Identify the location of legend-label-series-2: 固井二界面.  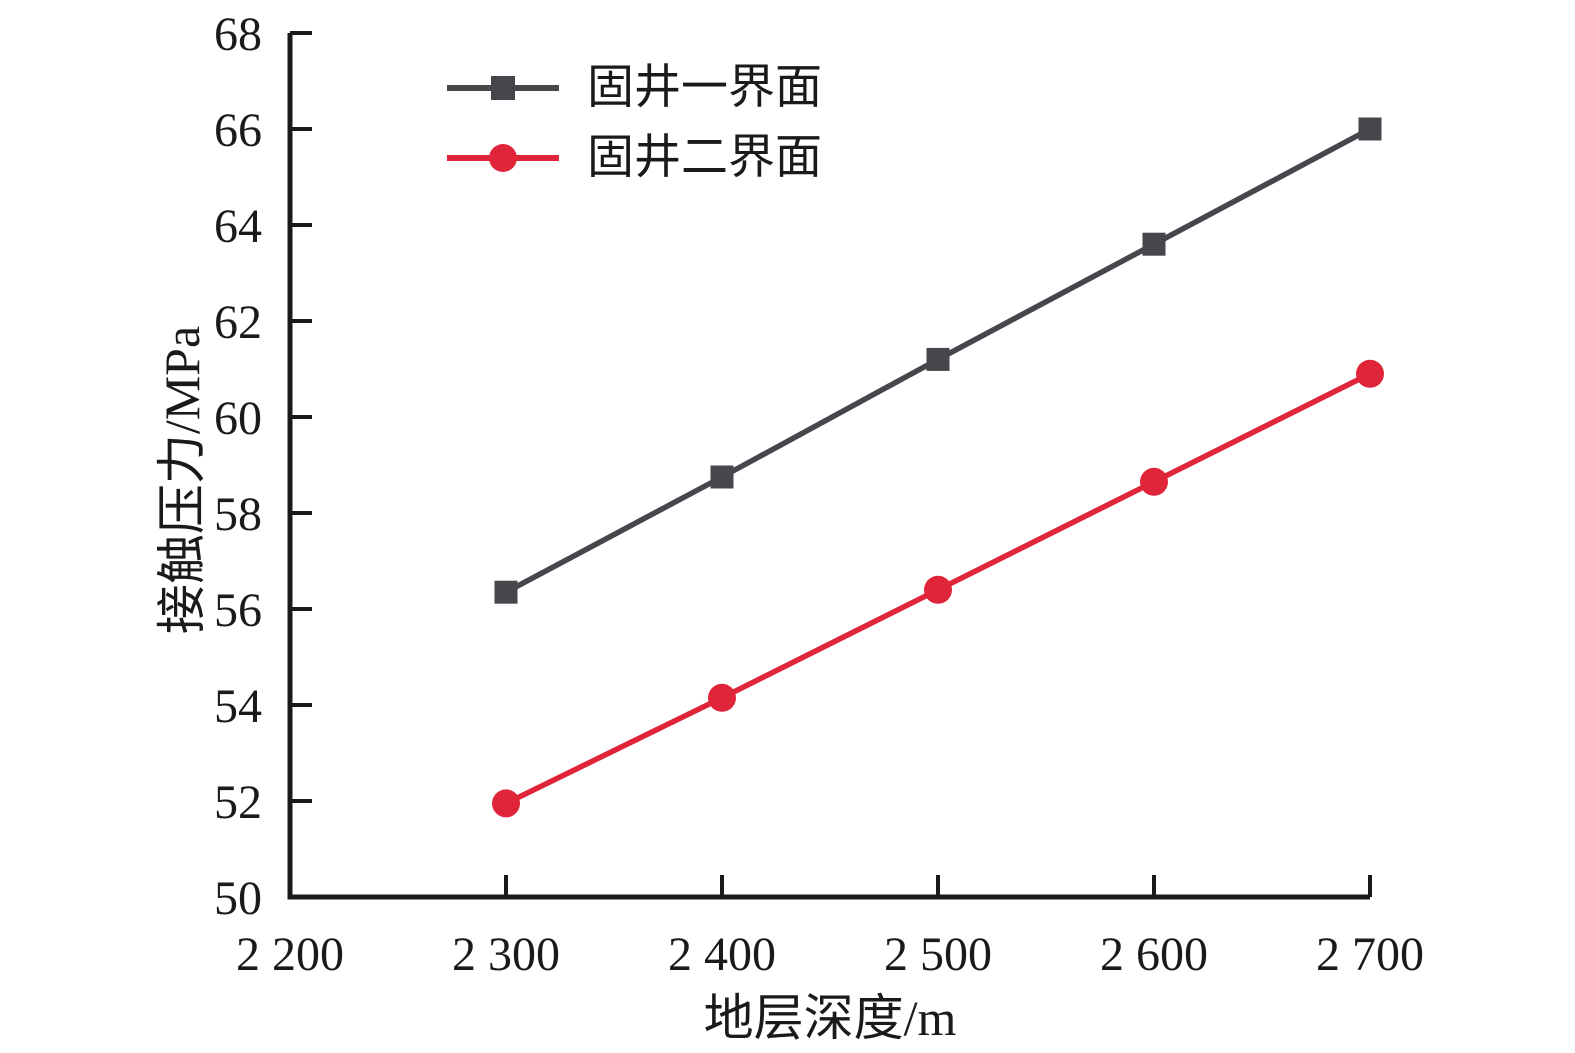
(704, 158).